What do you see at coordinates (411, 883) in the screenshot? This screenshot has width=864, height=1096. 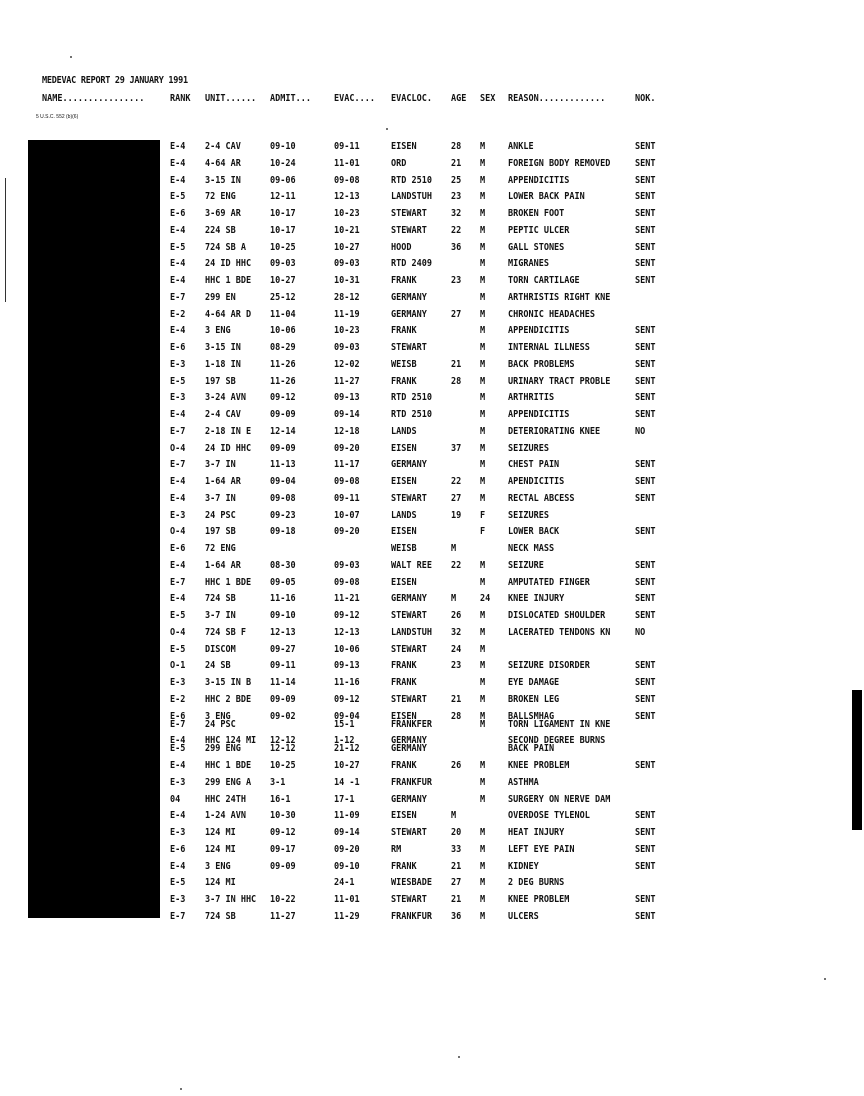 I see `cell-evacloc: WIESBADE` at bounding box center [411, 883].